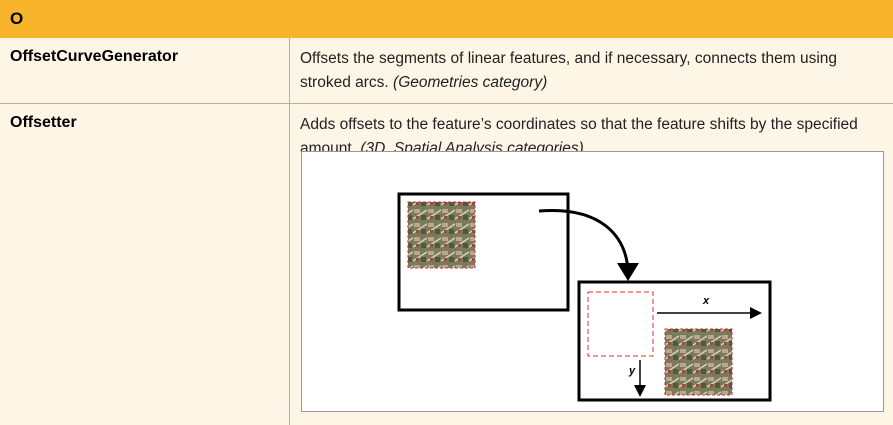 The image size is (893, 425). I want to click on transformer-name: Offsetter, so click(43, 122).